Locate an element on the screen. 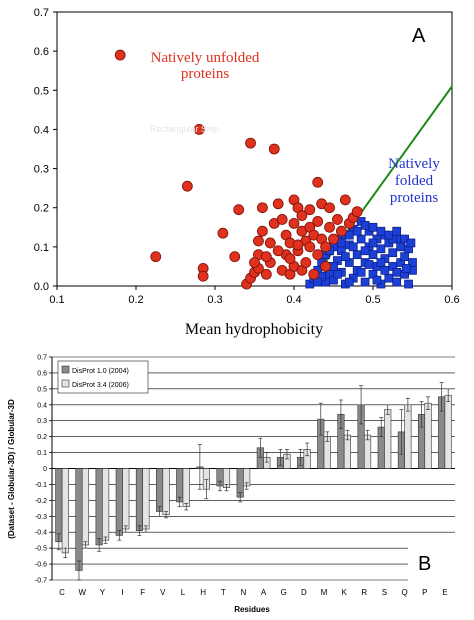 This screenshot has height=620, width=474. y-tick-label: 0.1 is located at coordinates (41, 248).